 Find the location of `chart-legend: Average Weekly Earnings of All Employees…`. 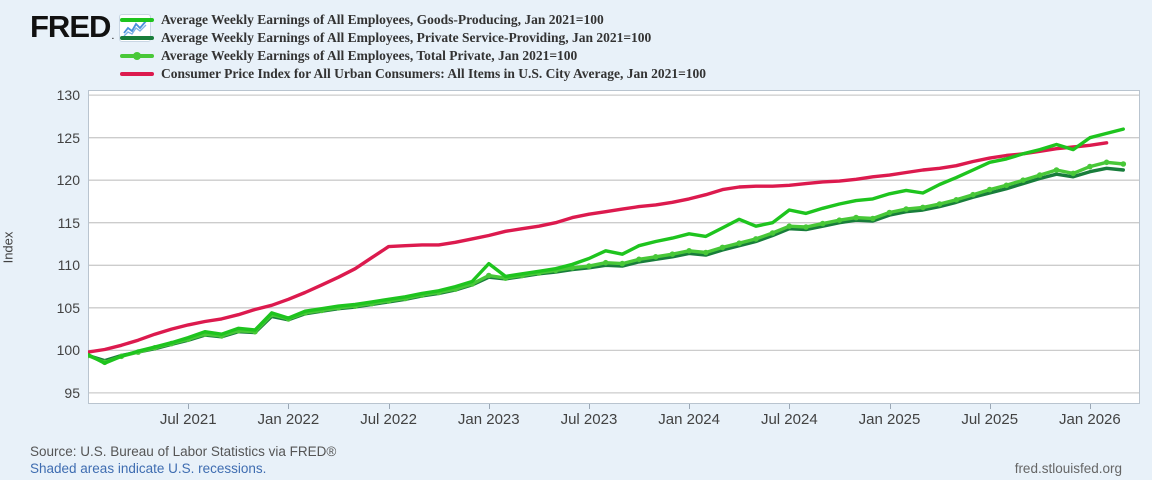

chart-legend: Average Weekly Earnings of All Employees… is located at coordinates (413, 47).